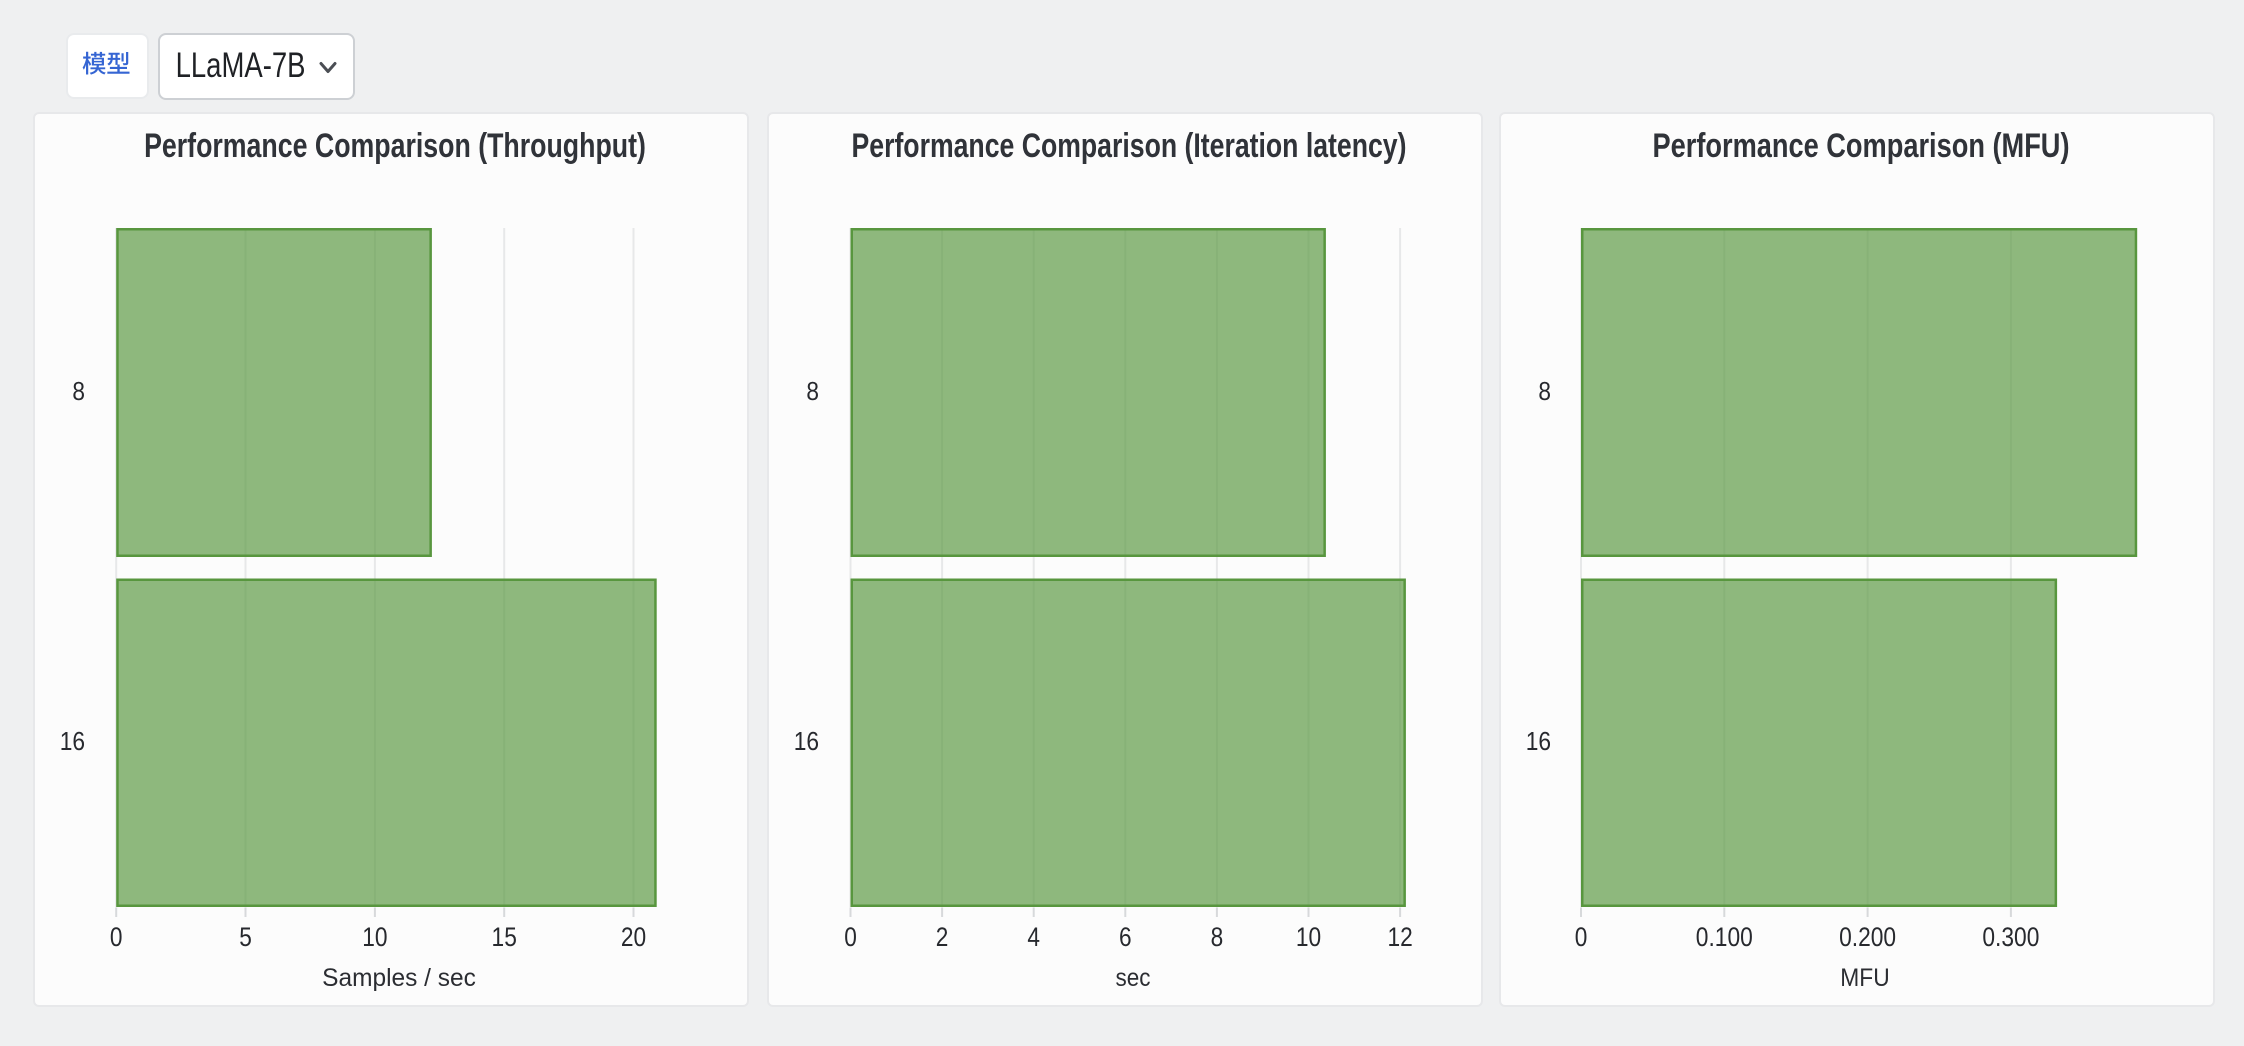 The image size is (2244, 1046). Describe the element at coordinates (399, 978) in the screenshot. I see `svg-text: Samples / sec` at that location.